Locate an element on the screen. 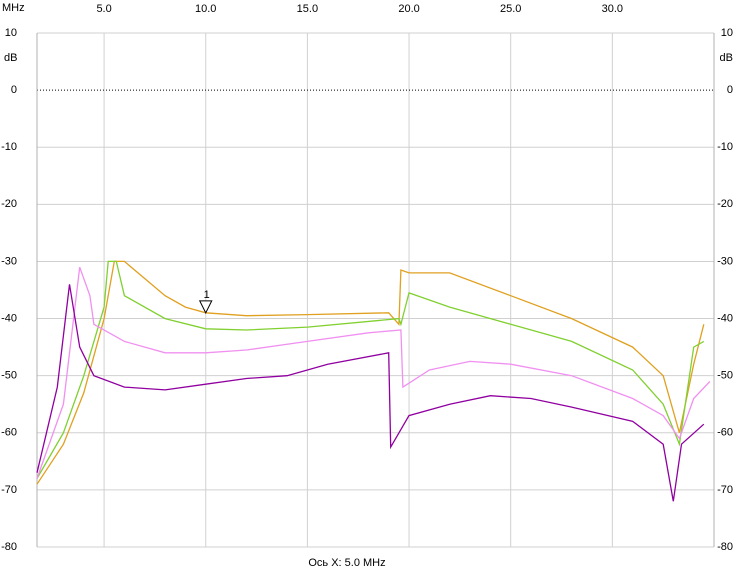 This screenshot has height=583, width=747. x-axis-label: Ось X: 5.0 MHz is located at coordinates (346, 563).